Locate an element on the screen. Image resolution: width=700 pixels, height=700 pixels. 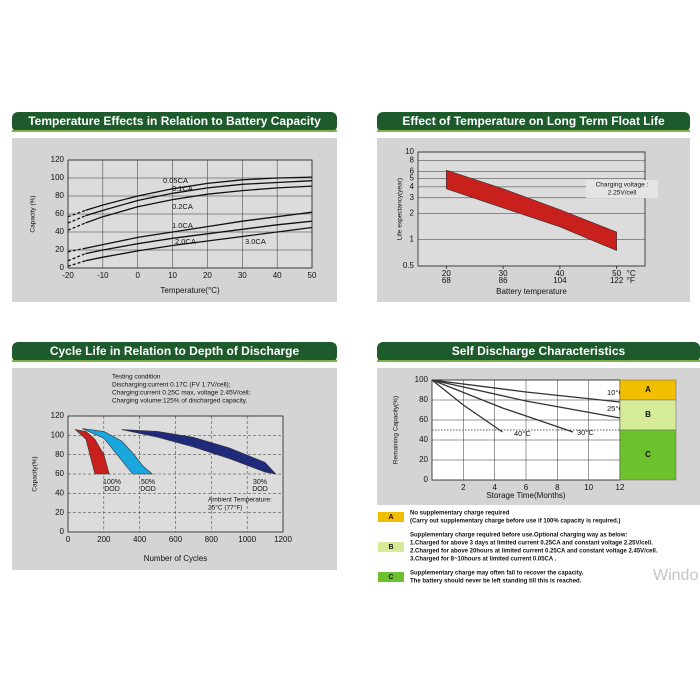
legend-note: No supplementary charge required is located at coordinates (460, 514).